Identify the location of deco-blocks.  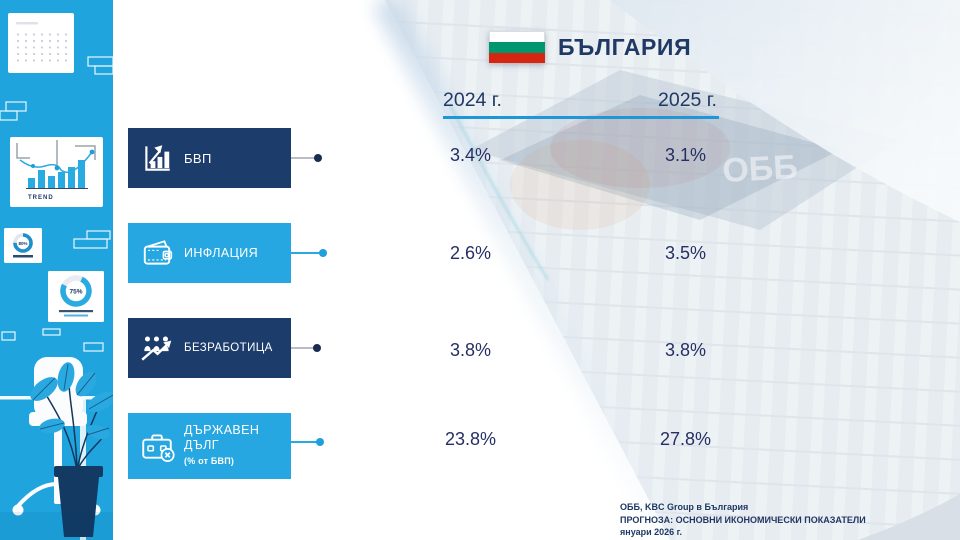
(56, 204).